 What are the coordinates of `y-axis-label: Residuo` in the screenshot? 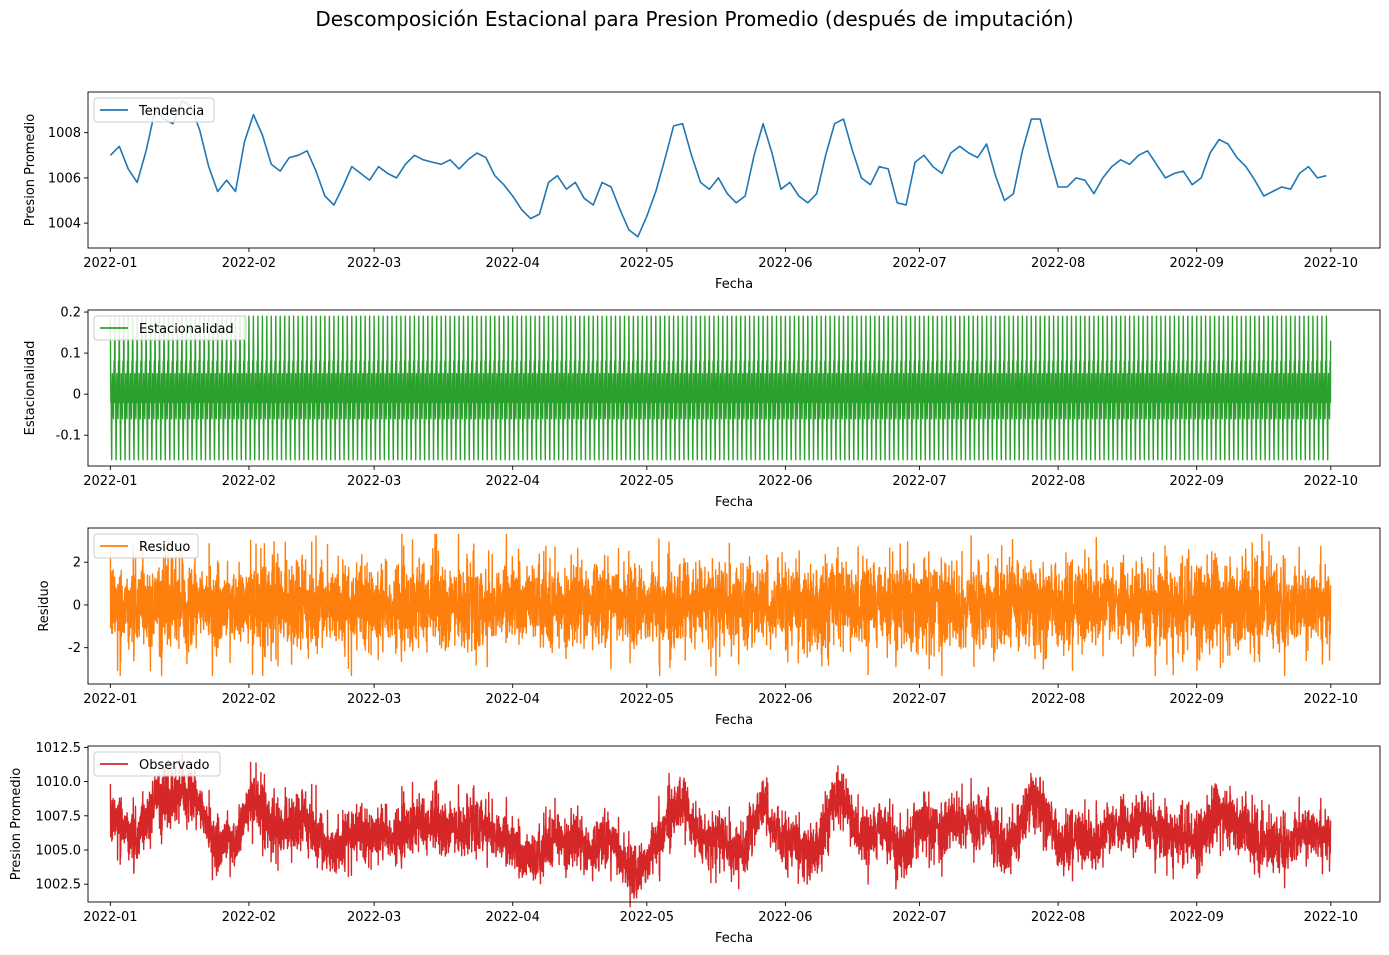 It's located at (44, 605).